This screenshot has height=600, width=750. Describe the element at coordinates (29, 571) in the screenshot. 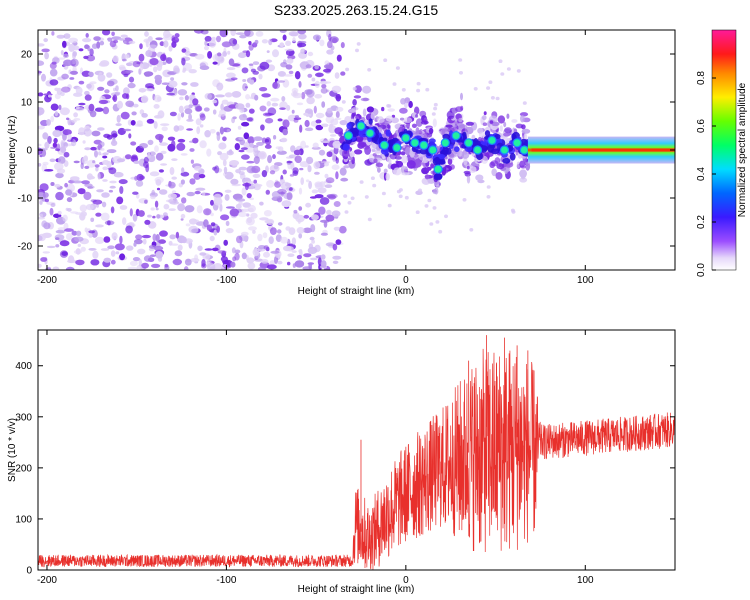

I see `y-tick-label: 0` at that location.